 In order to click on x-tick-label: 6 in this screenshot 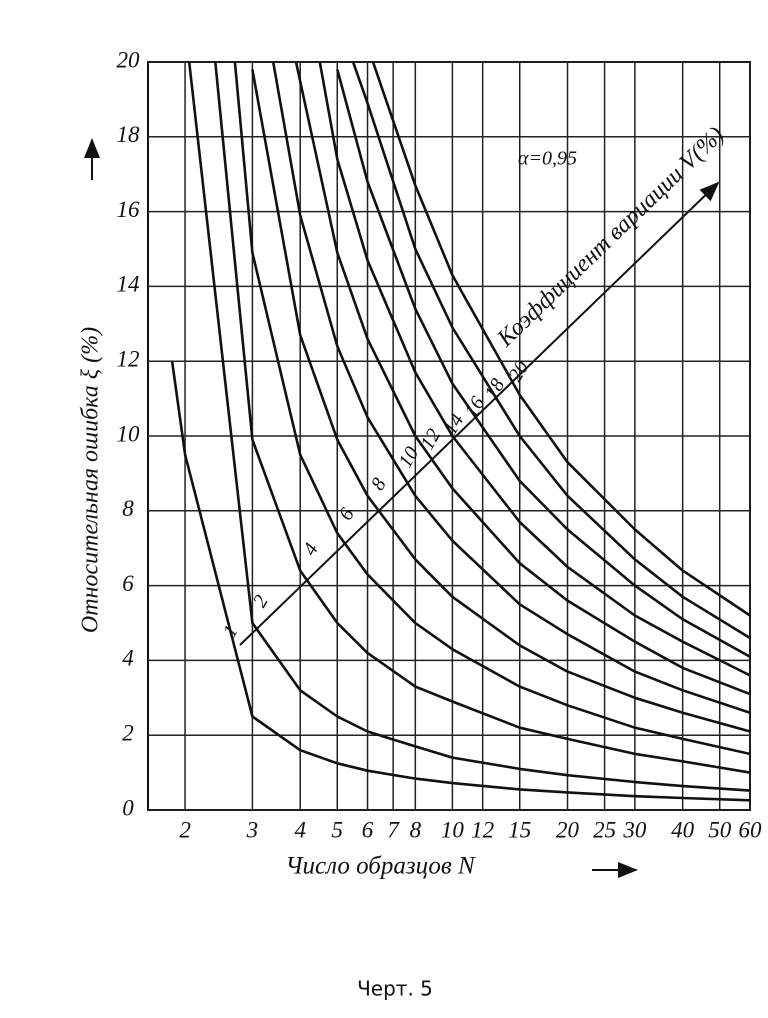, I will do `click(368, 829)`.